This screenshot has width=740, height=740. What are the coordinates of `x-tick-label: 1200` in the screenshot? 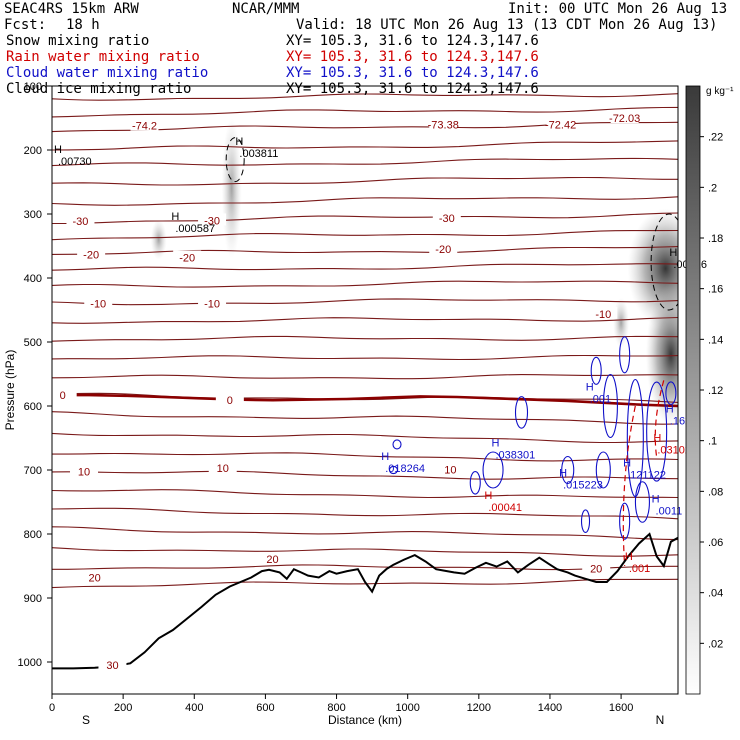 It's located at (479, 708).